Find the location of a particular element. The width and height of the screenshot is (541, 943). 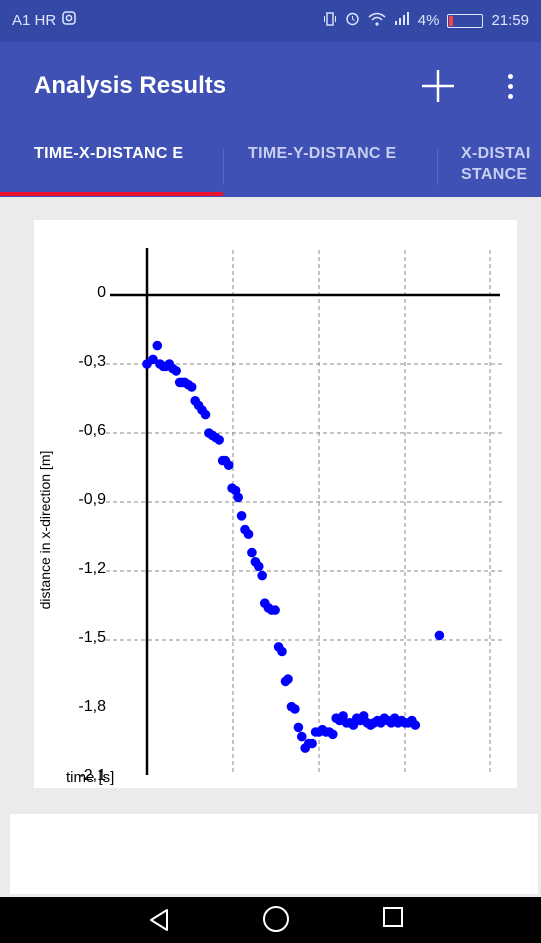

recent-apps-button is located at coordinates (393, 917).